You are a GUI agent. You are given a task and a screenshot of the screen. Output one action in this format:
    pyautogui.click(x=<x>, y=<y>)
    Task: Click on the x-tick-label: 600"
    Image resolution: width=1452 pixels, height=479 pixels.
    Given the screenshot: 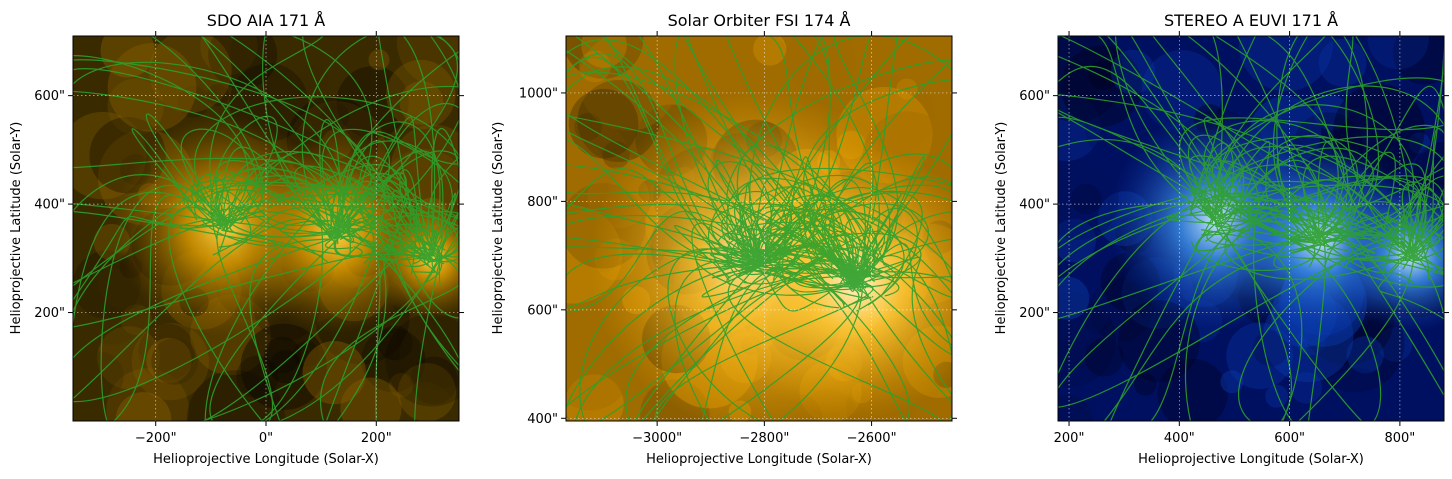 What is the action you would take?
    pyautogui.click(x=1289, y=438)
    